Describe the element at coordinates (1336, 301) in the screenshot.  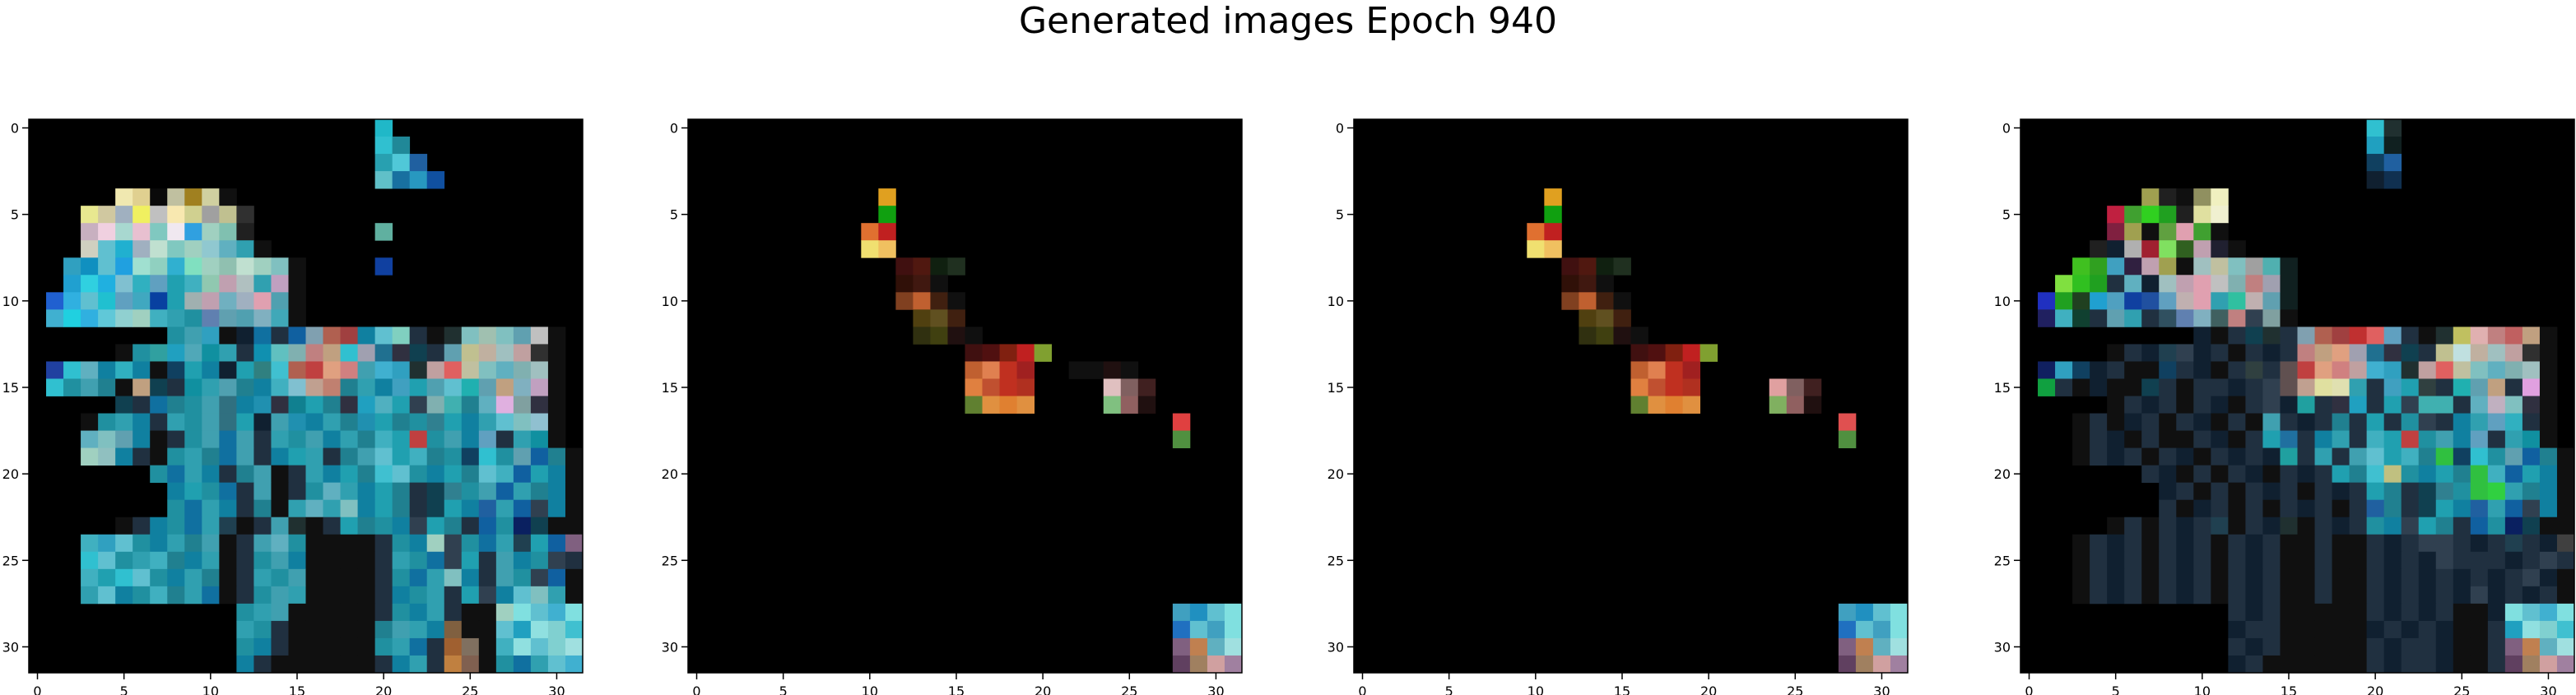
I see `y-tick-label: 10` at that location.